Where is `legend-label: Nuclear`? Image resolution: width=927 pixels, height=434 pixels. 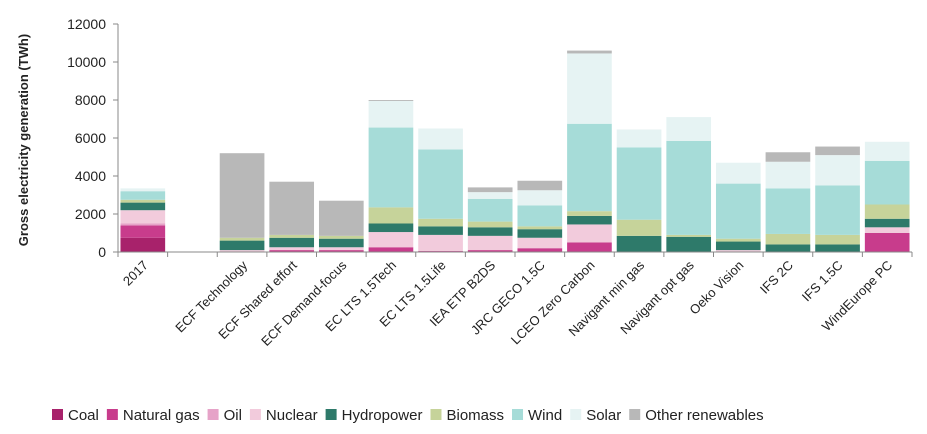 legend-label: Nuclear is located at coordinates (292, 415).